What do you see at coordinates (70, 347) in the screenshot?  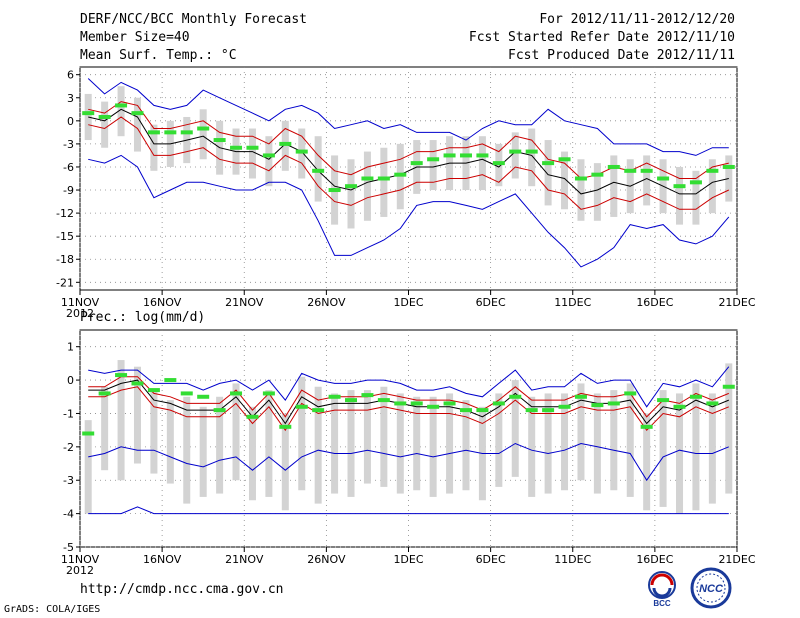 I see `precip-y-tick-label: 1` at bounding box center [70, 347].